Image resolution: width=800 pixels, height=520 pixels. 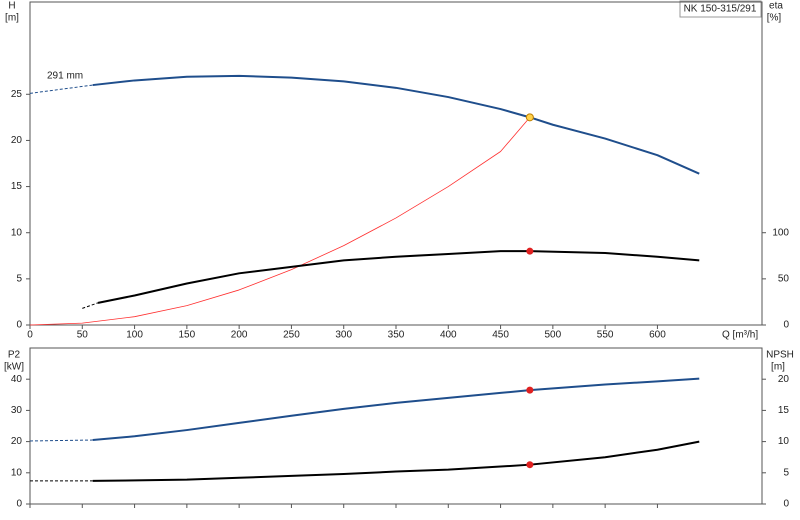 I want to click on y-tick-label: 25, so click(x=17, y=94).